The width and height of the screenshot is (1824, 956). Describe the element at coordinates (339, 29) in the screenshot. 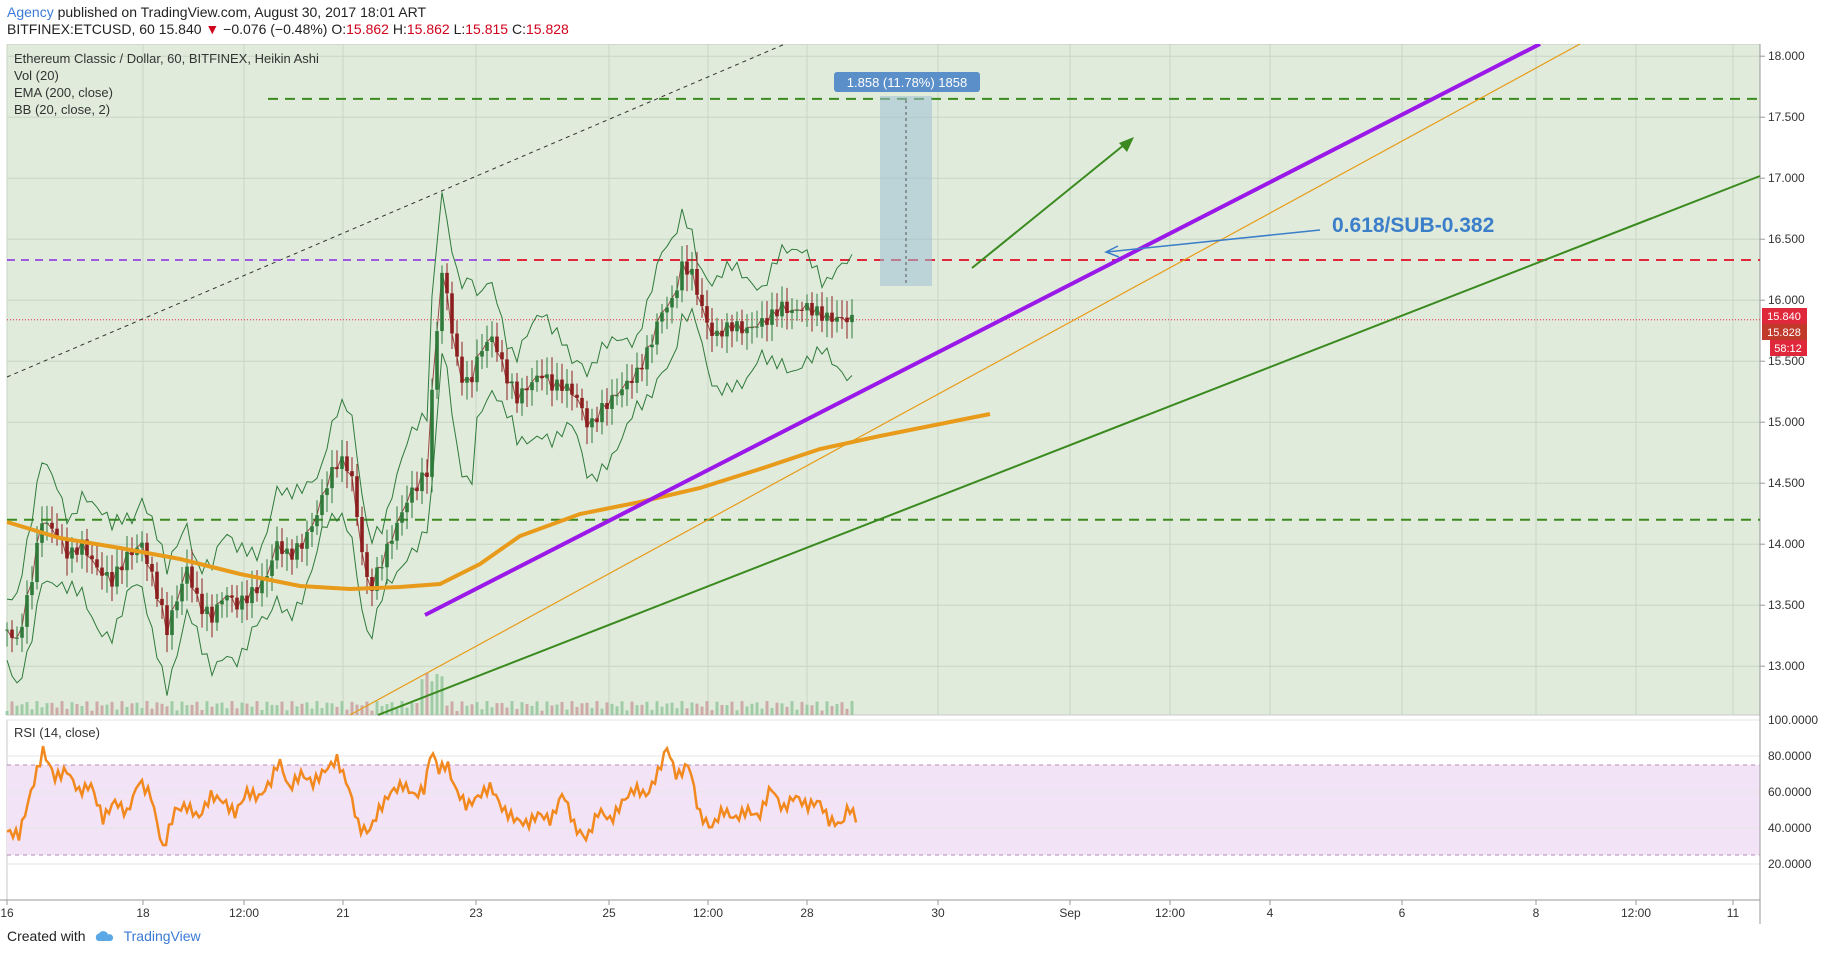

I see `open-label: O:` at that location.